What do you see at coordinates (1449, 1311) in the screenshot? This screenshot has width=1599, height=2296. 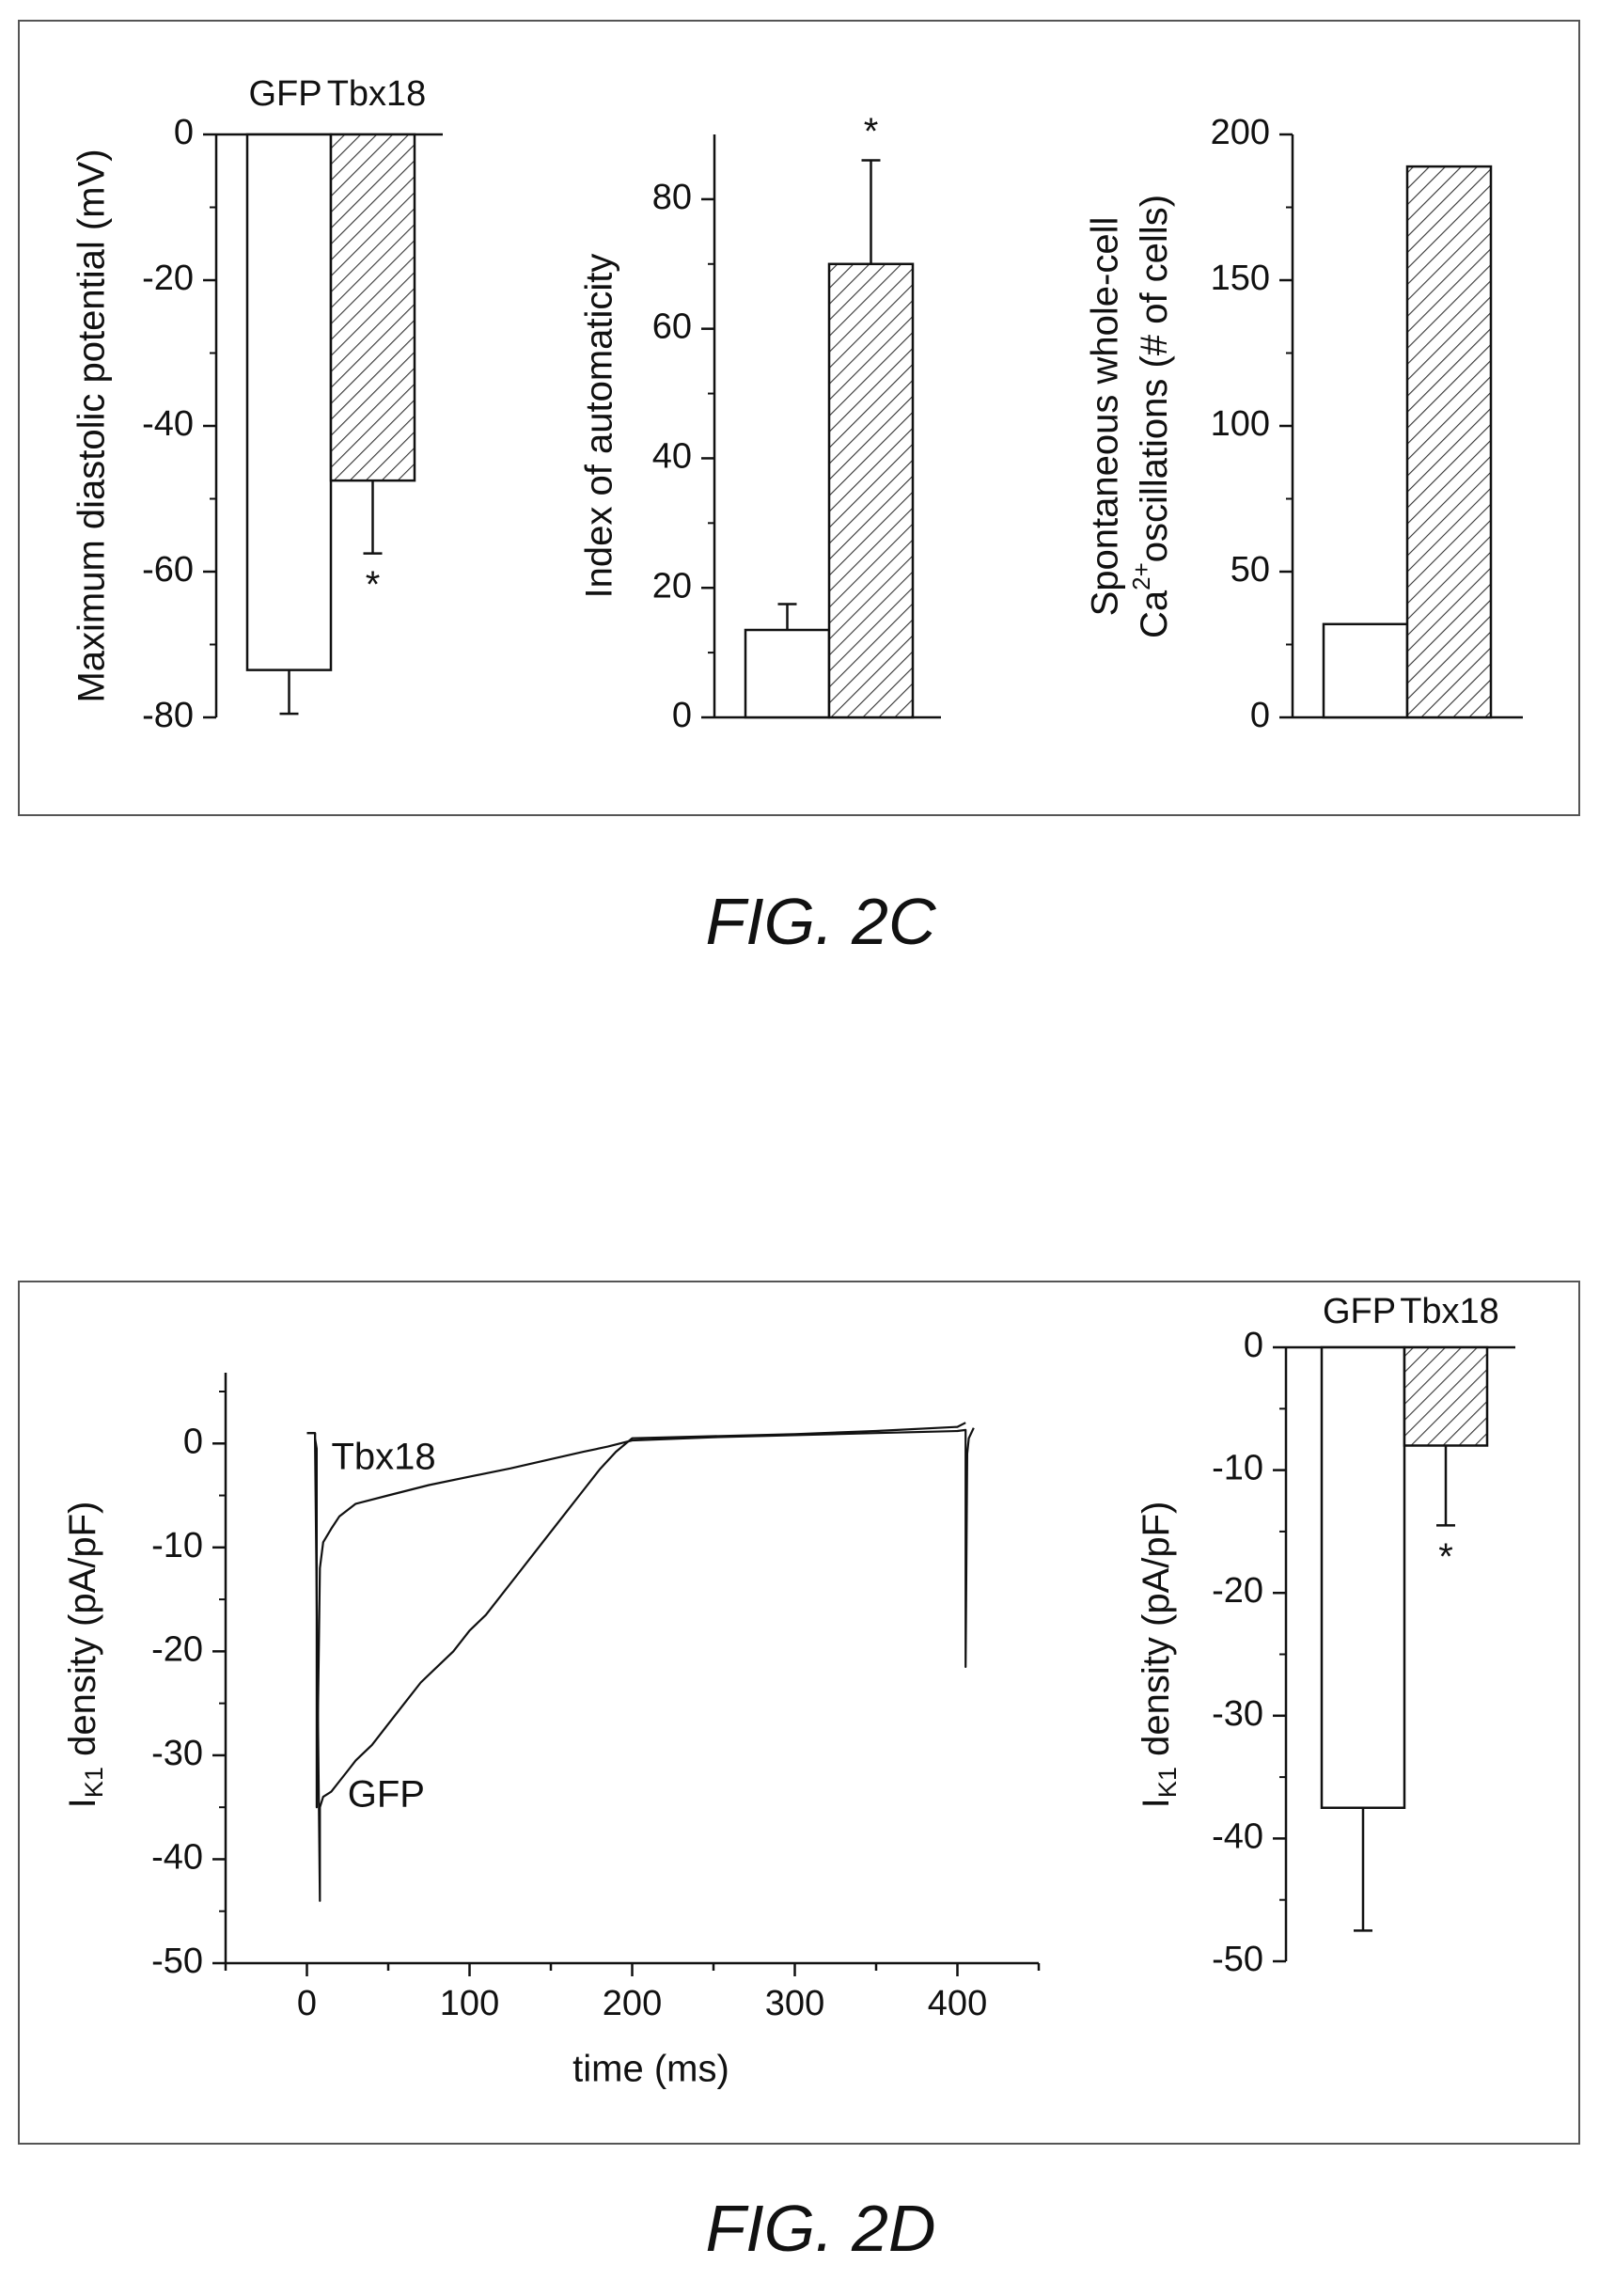 I see `ik1_bar-category-label: Tbx18` at bounding box center [1449, 1311].